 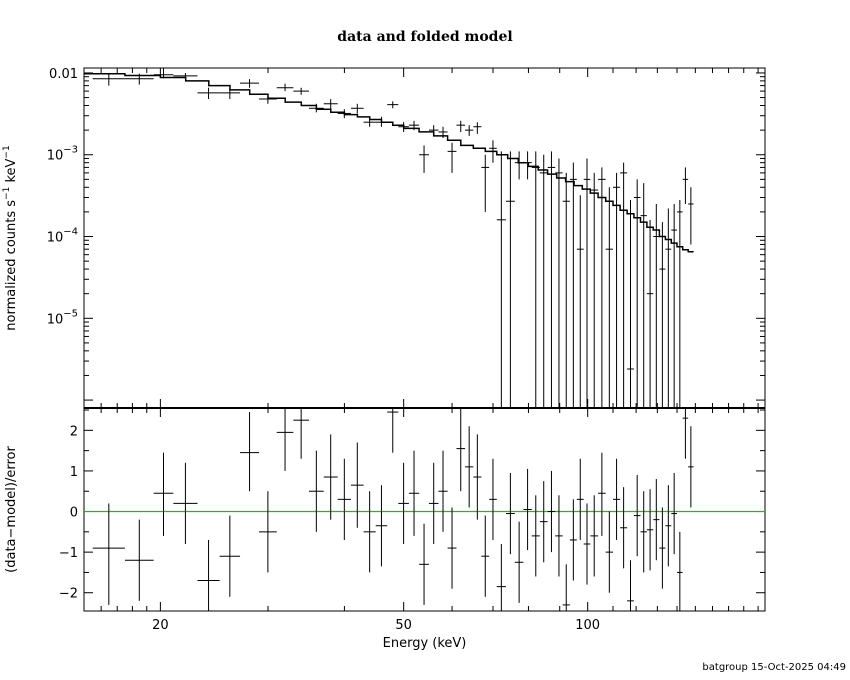 What do you see at coordinates (11, 509) in the screenshot?
I see `residual-y-axis-label: (data−model)/error` at bounding box center [11, 509].